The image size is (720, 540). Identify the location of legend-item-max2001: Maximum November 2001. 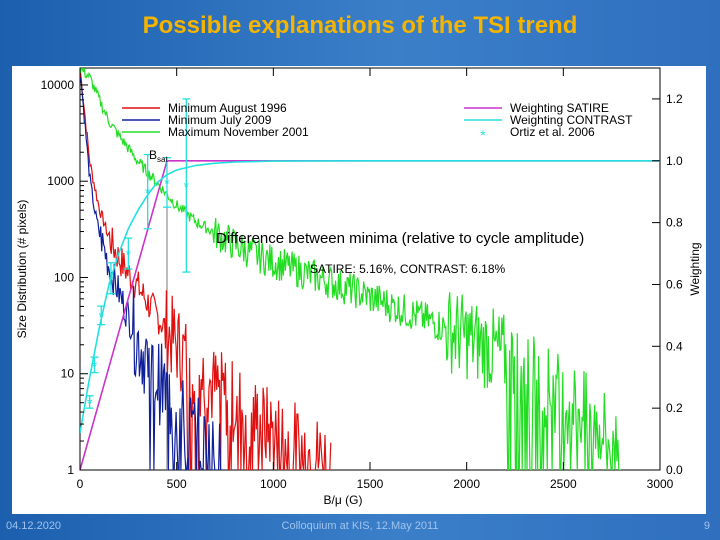
(215, 132).